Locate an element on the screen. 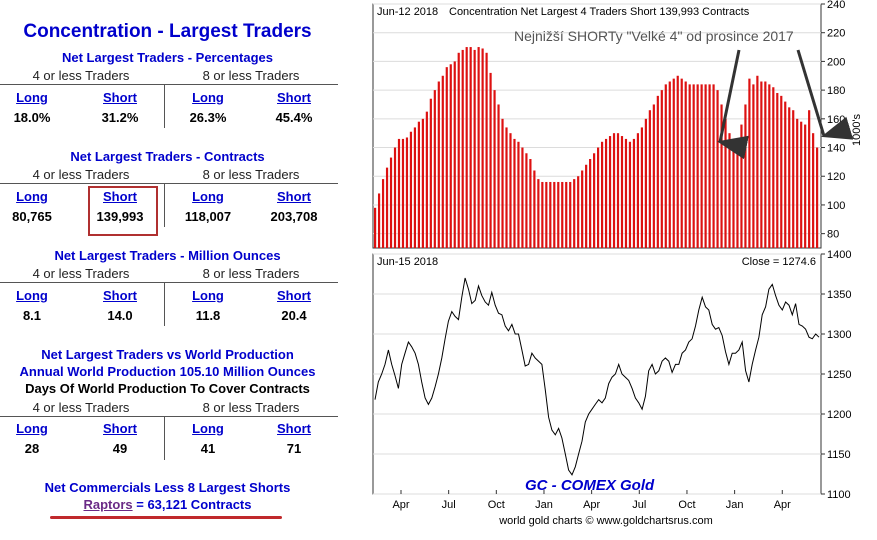 Image resolution: width=877 pixels, height=540 pixels. group-label-4: 4 or less Traders is located at coordinates (81, 407).